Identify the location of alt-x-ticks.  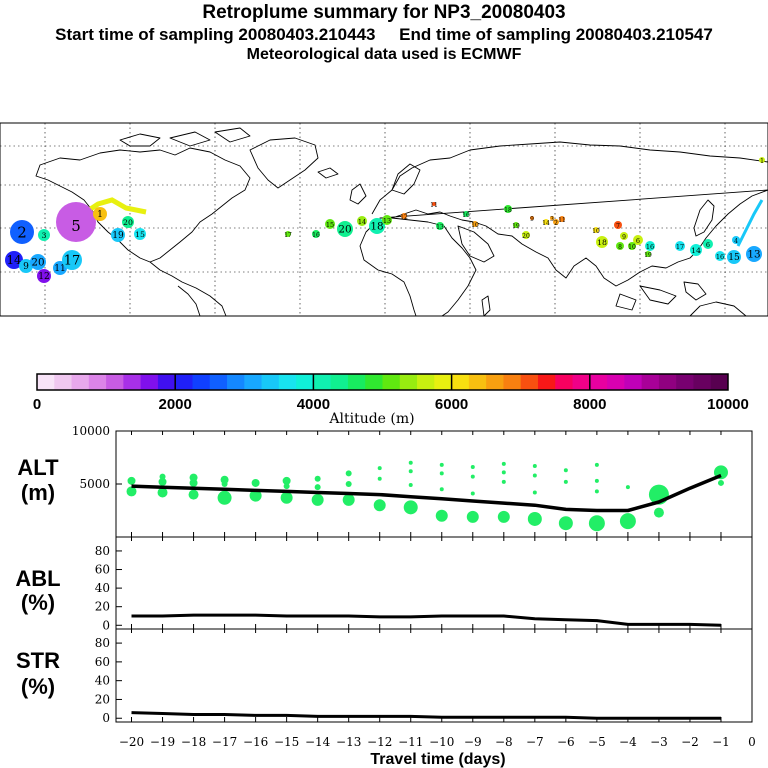
(442, 484).